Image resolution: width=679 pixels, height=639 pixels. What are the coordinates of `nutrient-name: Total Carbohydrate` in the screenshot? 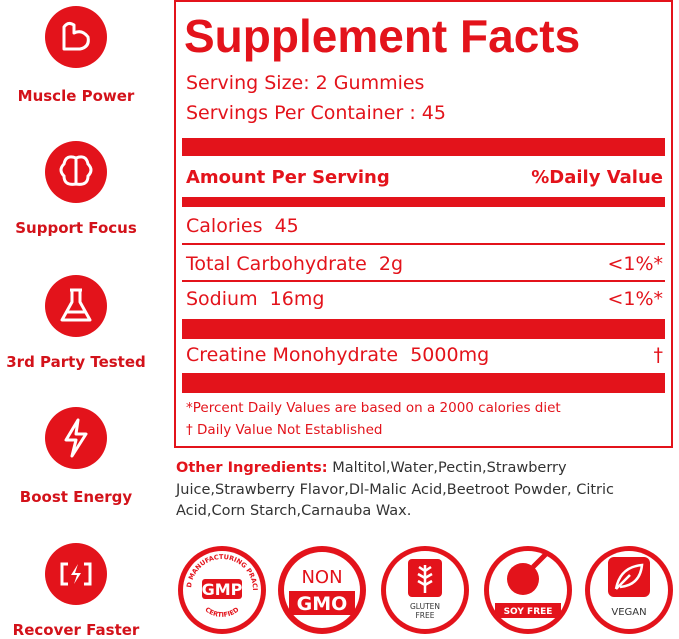 It's located at (276, 264).